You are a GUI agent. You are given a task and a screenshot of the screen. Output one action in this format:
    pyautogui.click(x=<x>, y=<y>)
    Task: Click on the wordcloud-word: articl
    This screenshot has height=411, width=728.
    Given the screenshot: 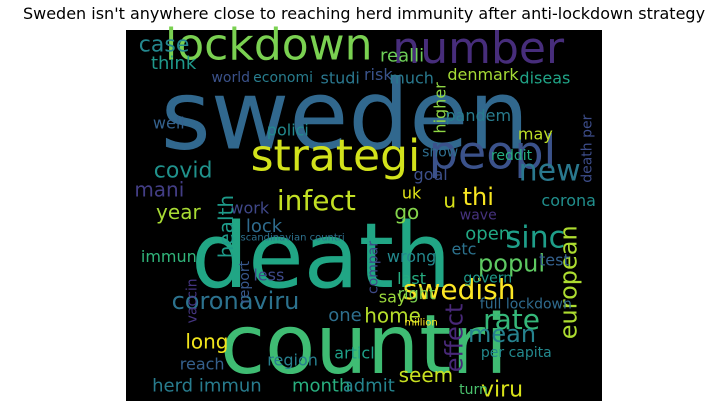 What is the action you would take?
    pyautogui.click(x=354, y=352)
    